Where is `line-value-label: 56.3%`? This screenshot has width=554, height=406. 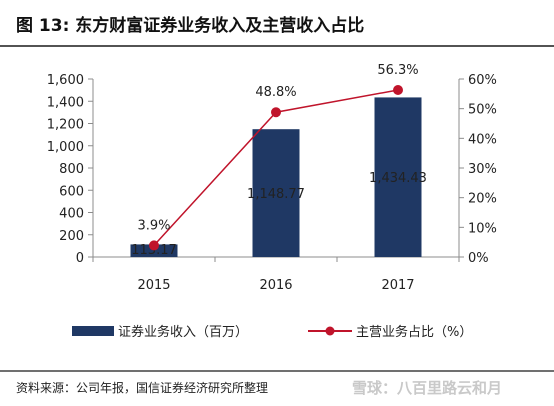
line-value-label: 56.3% is located at coordinates (397, 70).